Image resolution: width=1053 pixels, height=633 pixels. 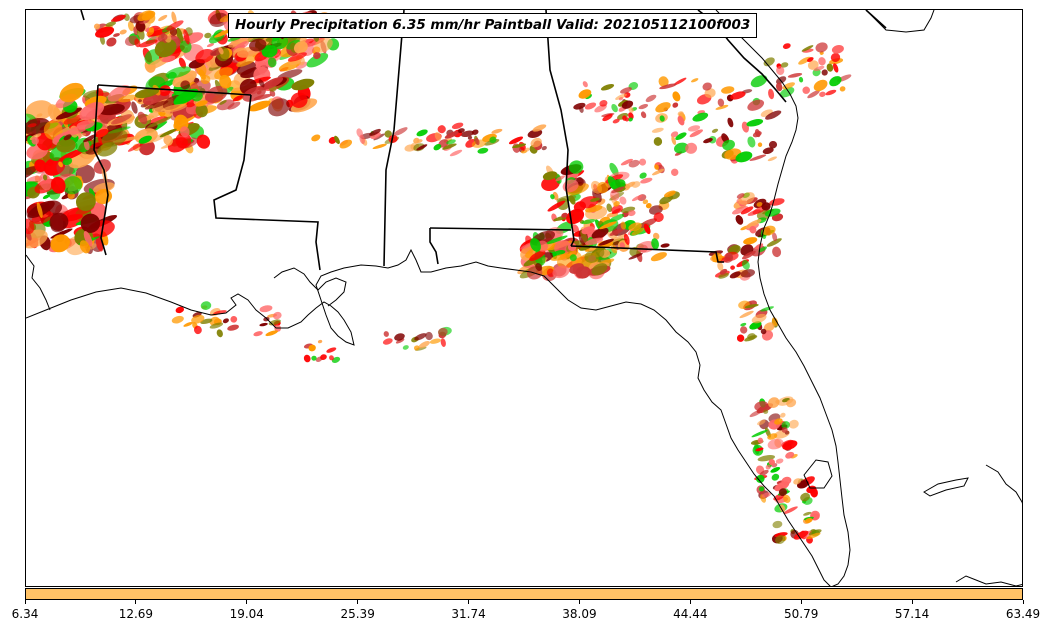 I want to click on lake-okeechobee, so click(x=818, y=474).